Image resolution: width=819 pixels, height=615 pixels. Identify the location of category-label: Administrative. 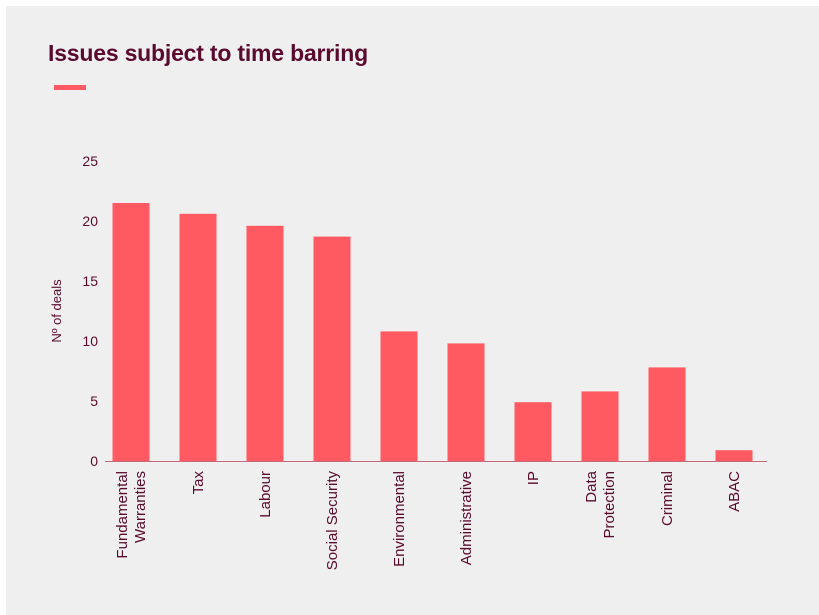
(466, 518).